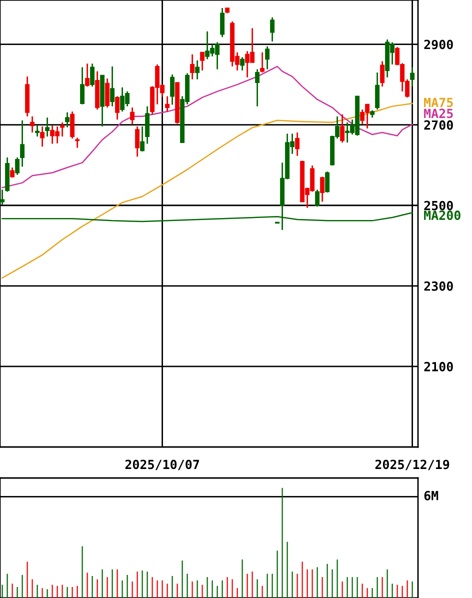  I want to click on series-label: MA75, so click(438, 103).